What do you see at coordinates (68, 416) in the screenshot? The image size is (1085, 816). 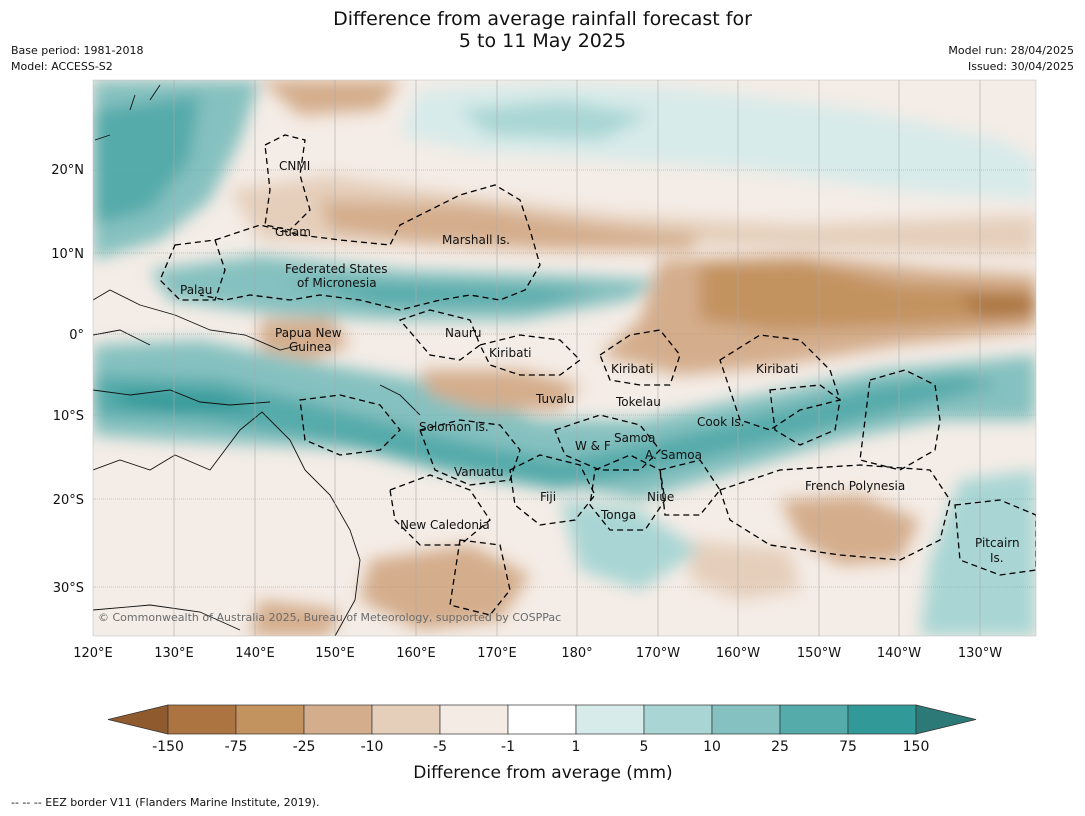 I see `lat-label-10s: 10°S` at bounding box center [68, 416].